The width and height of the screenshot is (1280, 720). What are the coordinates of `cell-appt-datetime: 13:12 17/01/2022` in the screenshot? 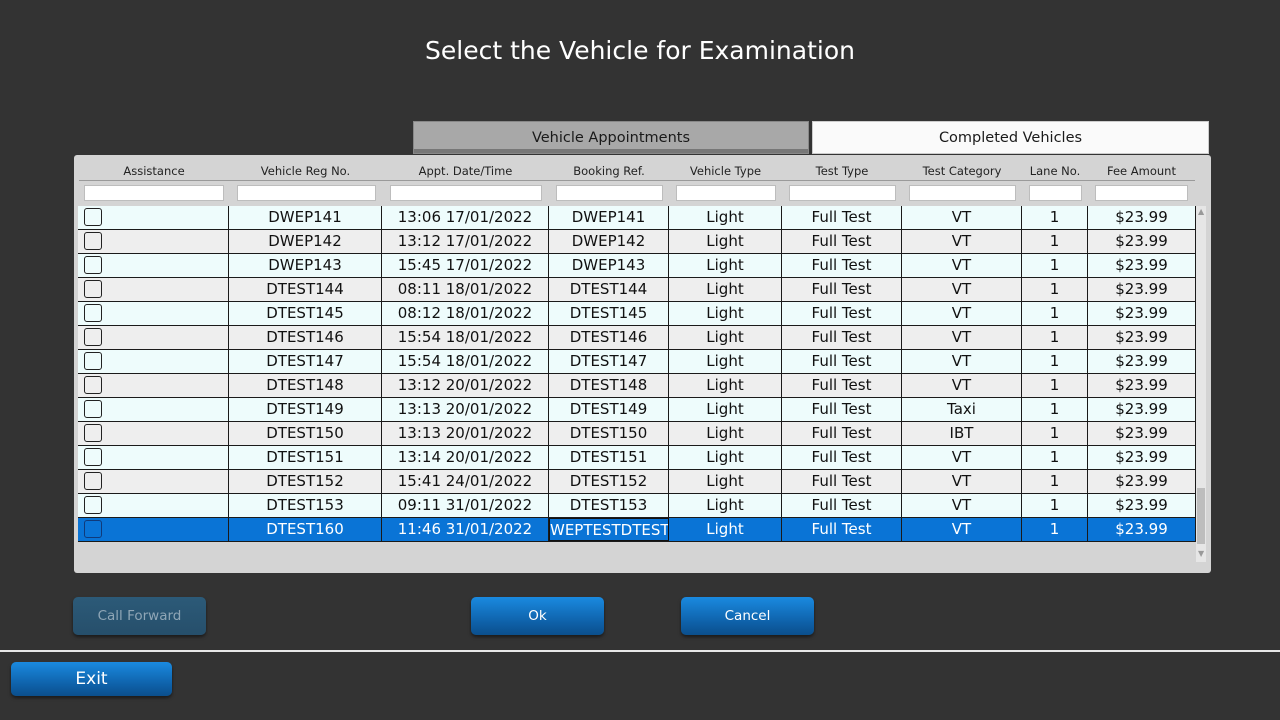 It's located at (465, 241).